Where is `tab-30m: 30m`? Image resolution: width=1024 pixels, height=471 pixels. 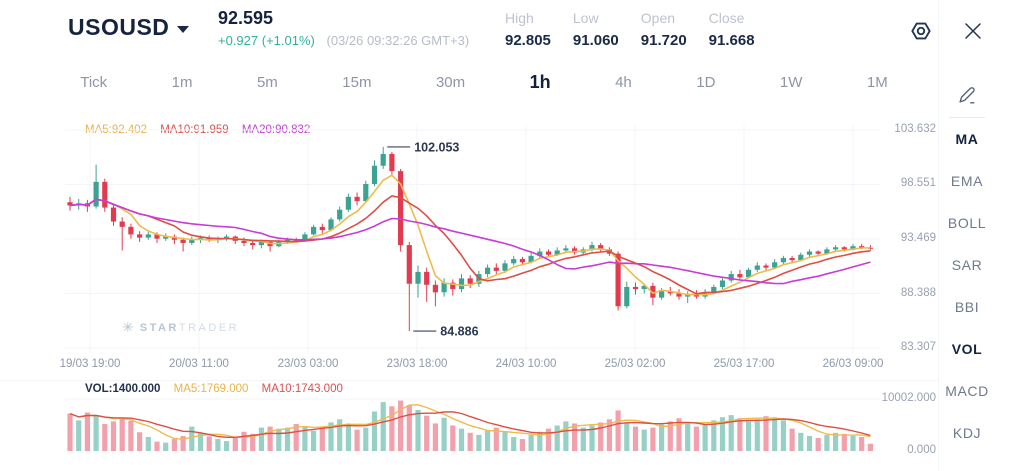
tab-30m: 30m is located at coordinates (450, 82).